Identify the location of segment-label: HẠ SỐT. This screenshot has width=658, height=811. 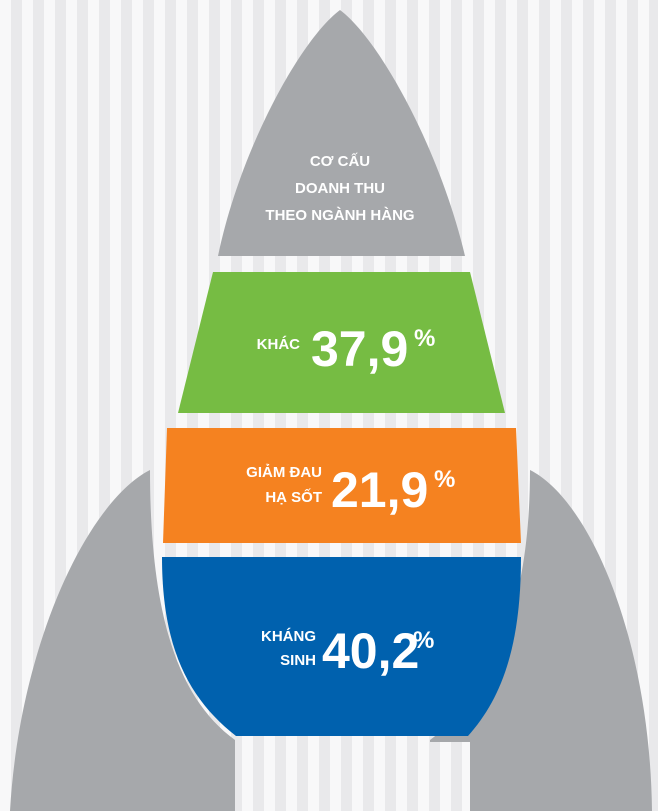
(293, 497).